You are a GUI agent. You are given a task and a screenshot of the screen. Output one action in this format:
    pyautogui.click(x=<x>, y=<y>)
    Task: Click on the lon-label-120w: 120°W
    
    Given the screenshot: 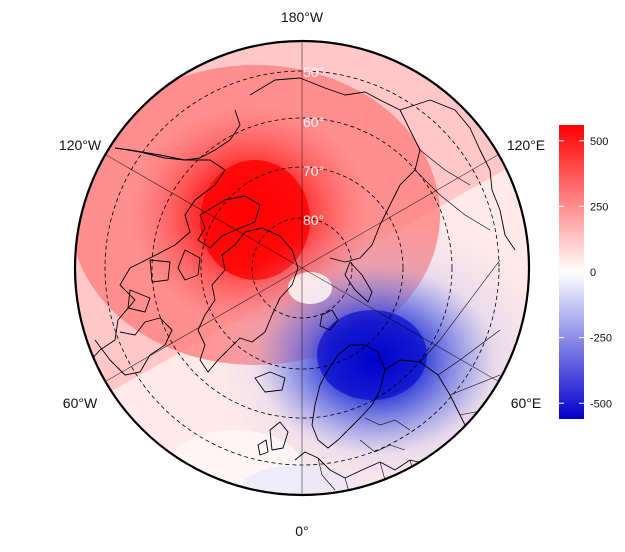 What is the action you would take?
    pyautogui.click(x=80, y=145)
    